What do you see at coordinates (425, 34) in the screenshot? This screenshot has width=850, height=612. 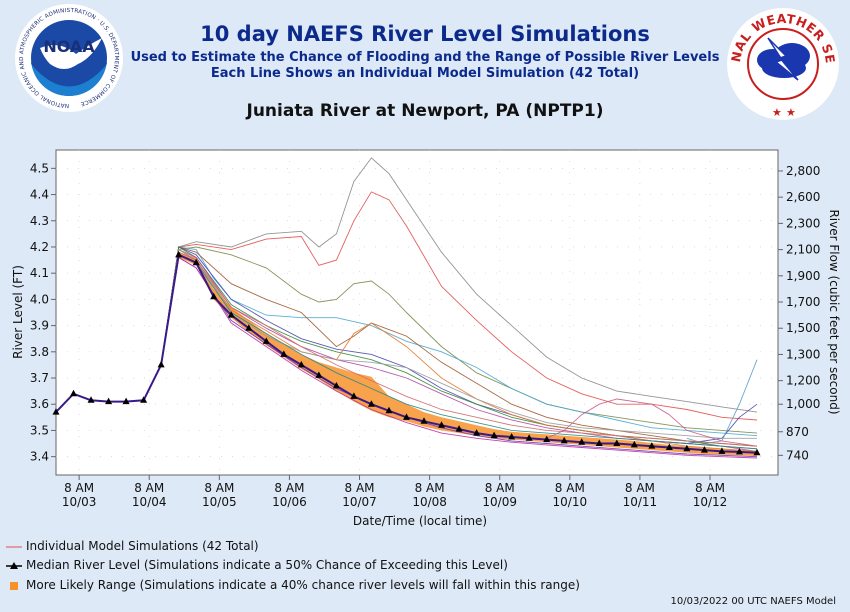 I see `chart-title: 10 day NAEFS River Level Simulations` at bounding box center [425, 34].